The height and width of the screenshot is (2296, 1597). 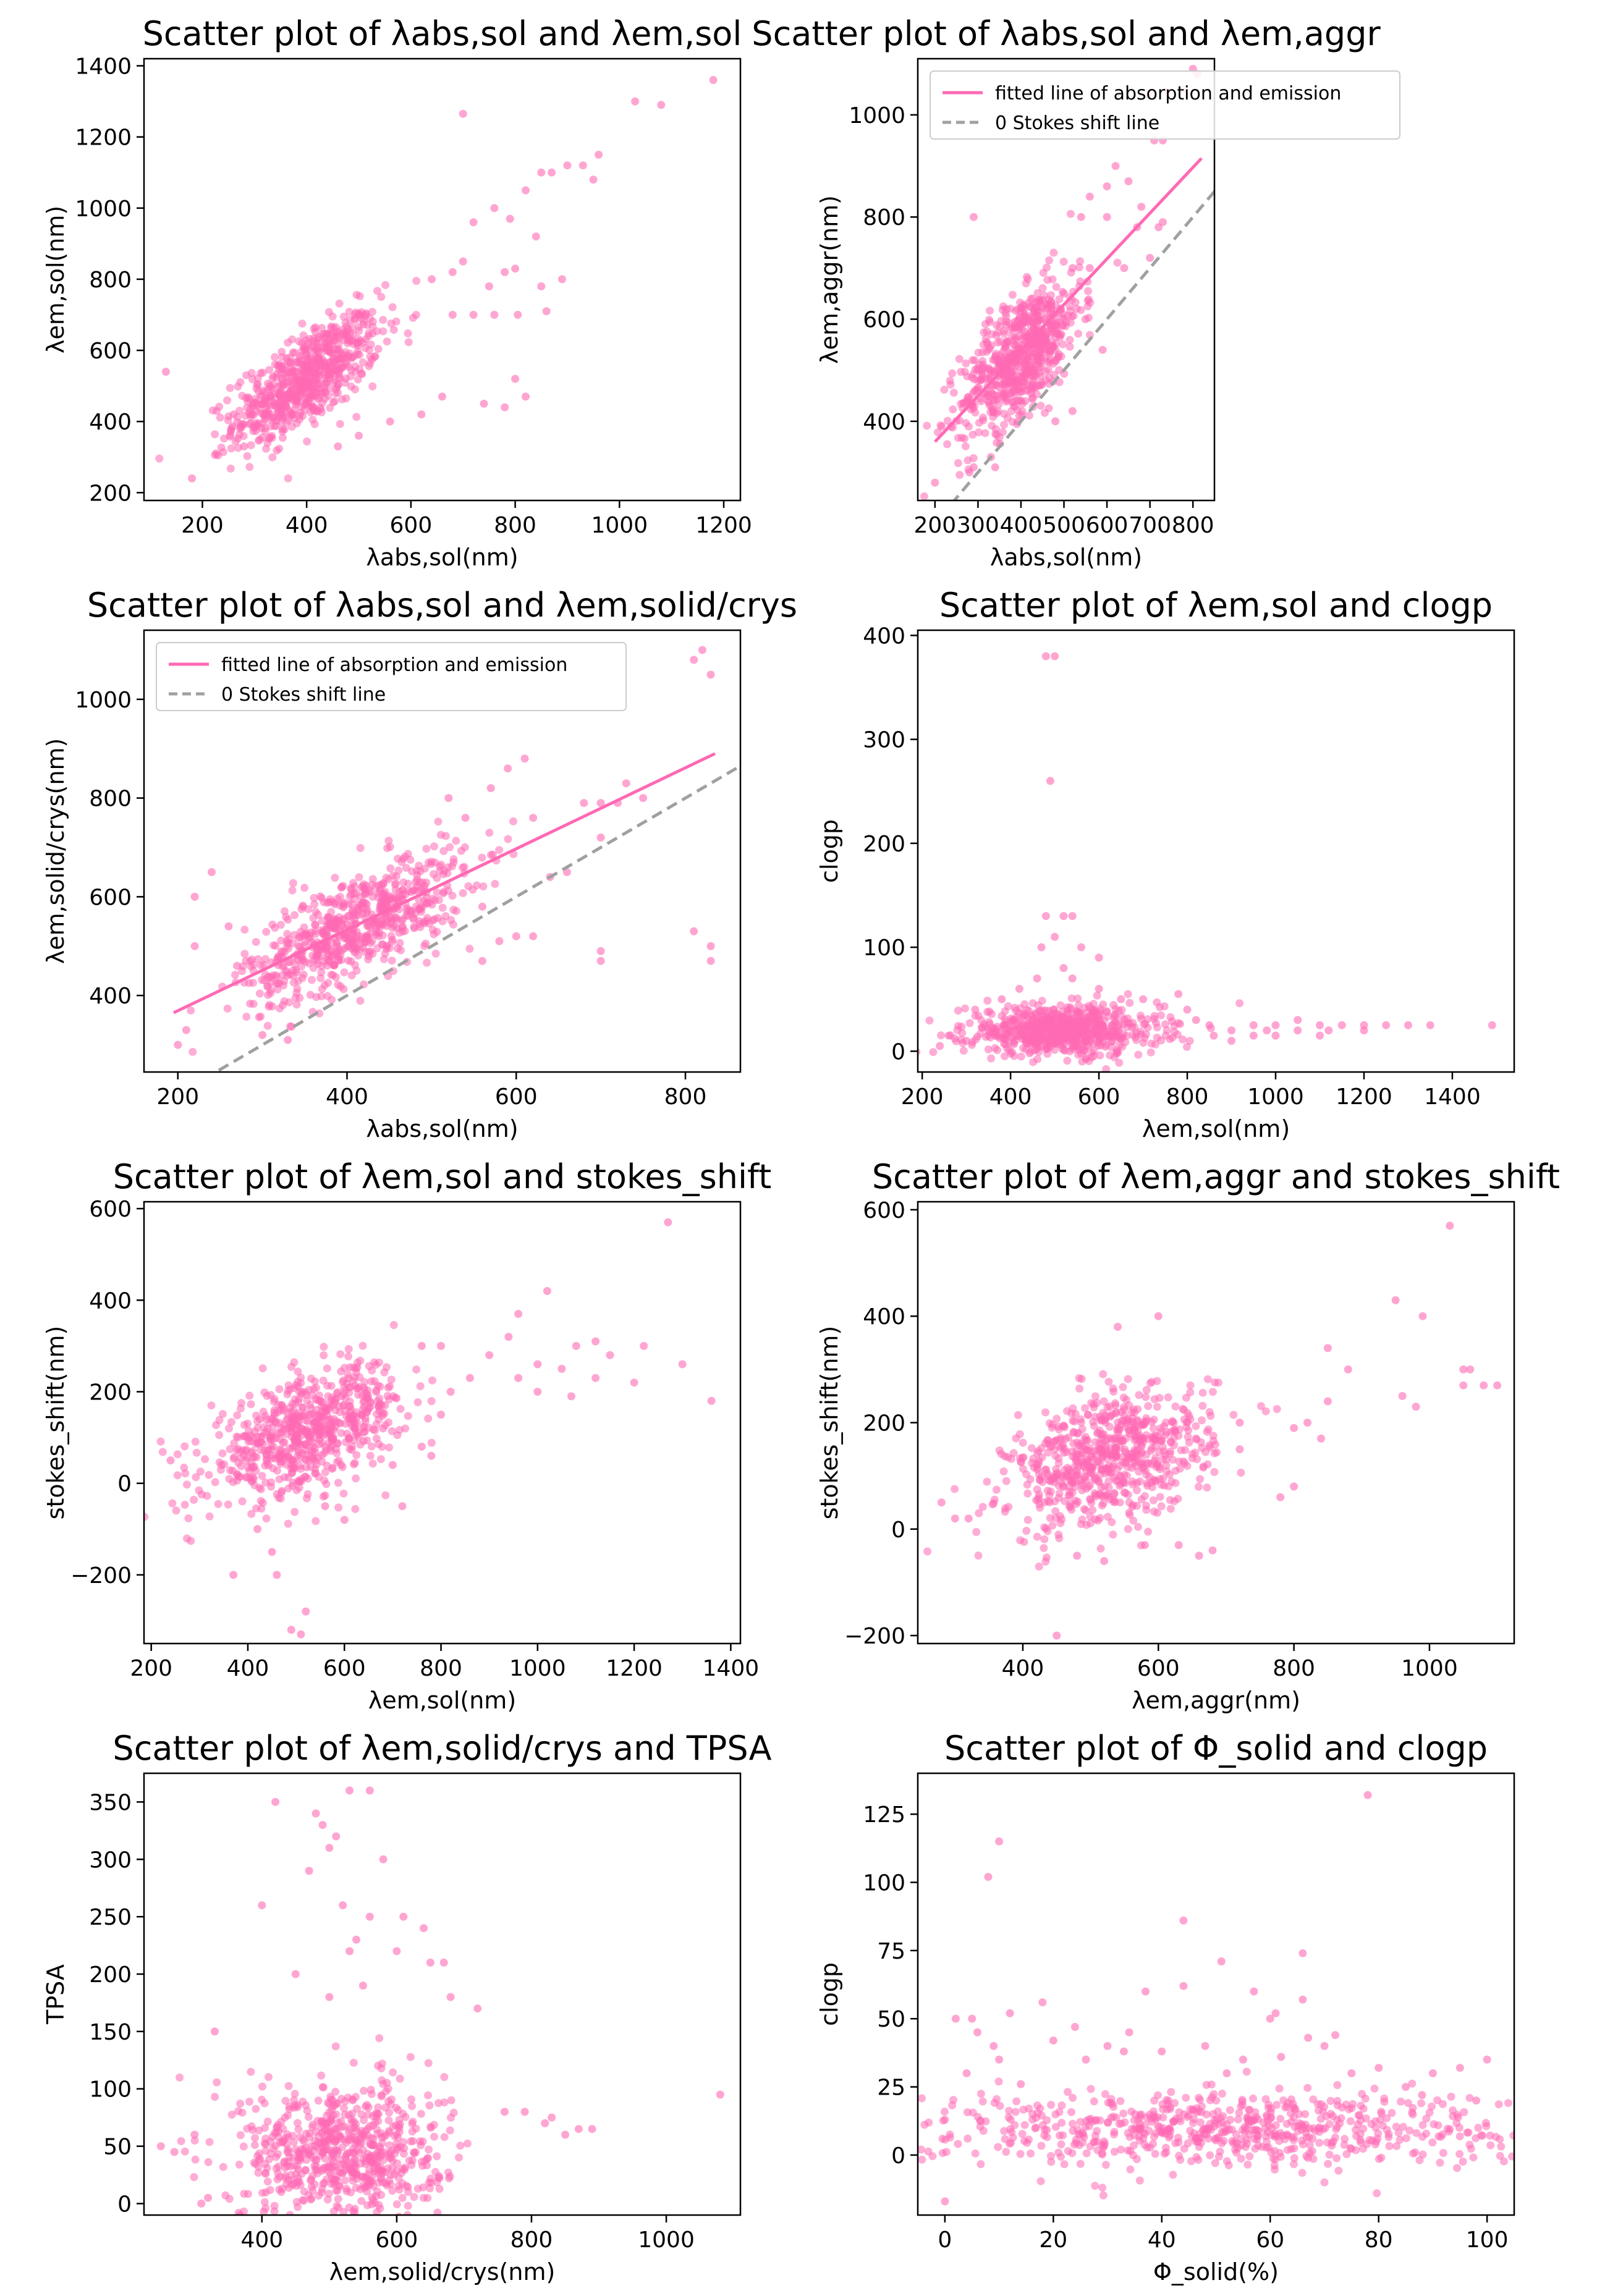 What do you see at coordinates (443, 1176) in the screenshot?
I see `chart-title: Scatter plot of λem,sol and stokes_shift` at bounding box center [443, 1176].